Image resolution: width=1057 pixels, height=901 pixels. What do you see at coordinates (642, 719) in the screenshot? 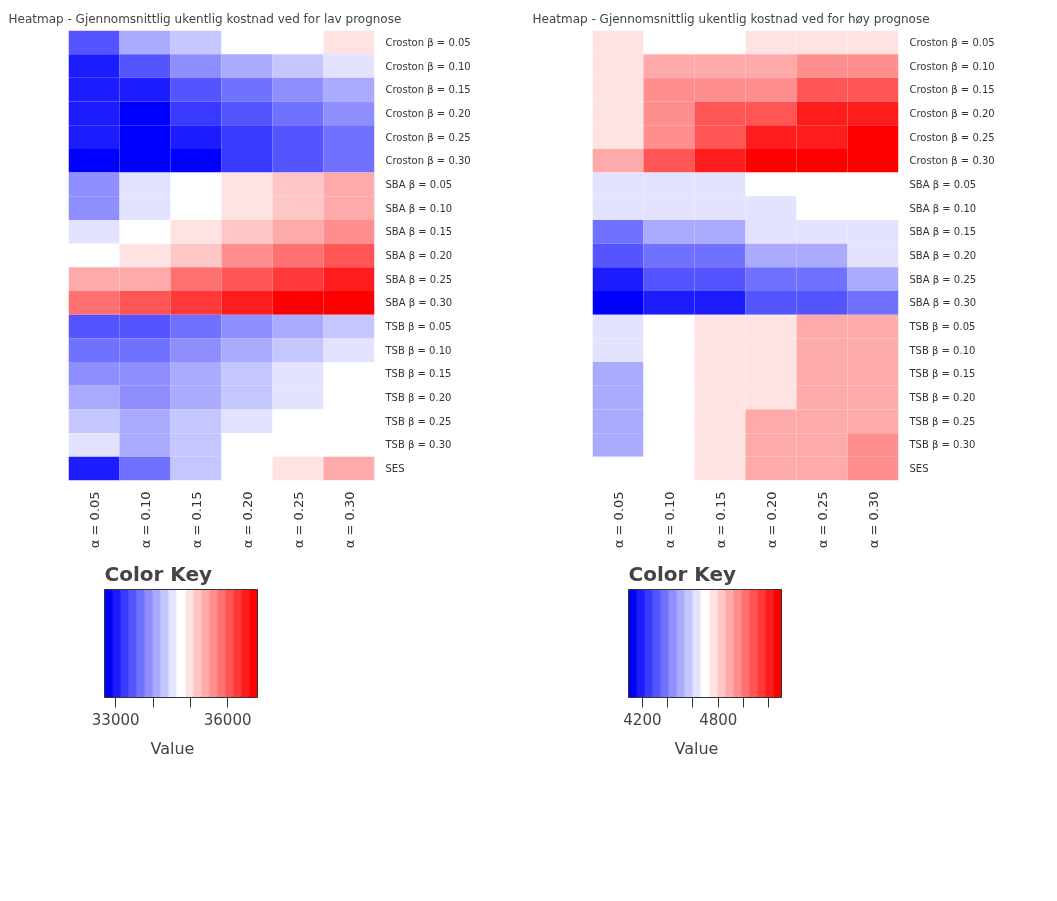
I see `color-bar-label: 4200` at bounding box center [642, 719].